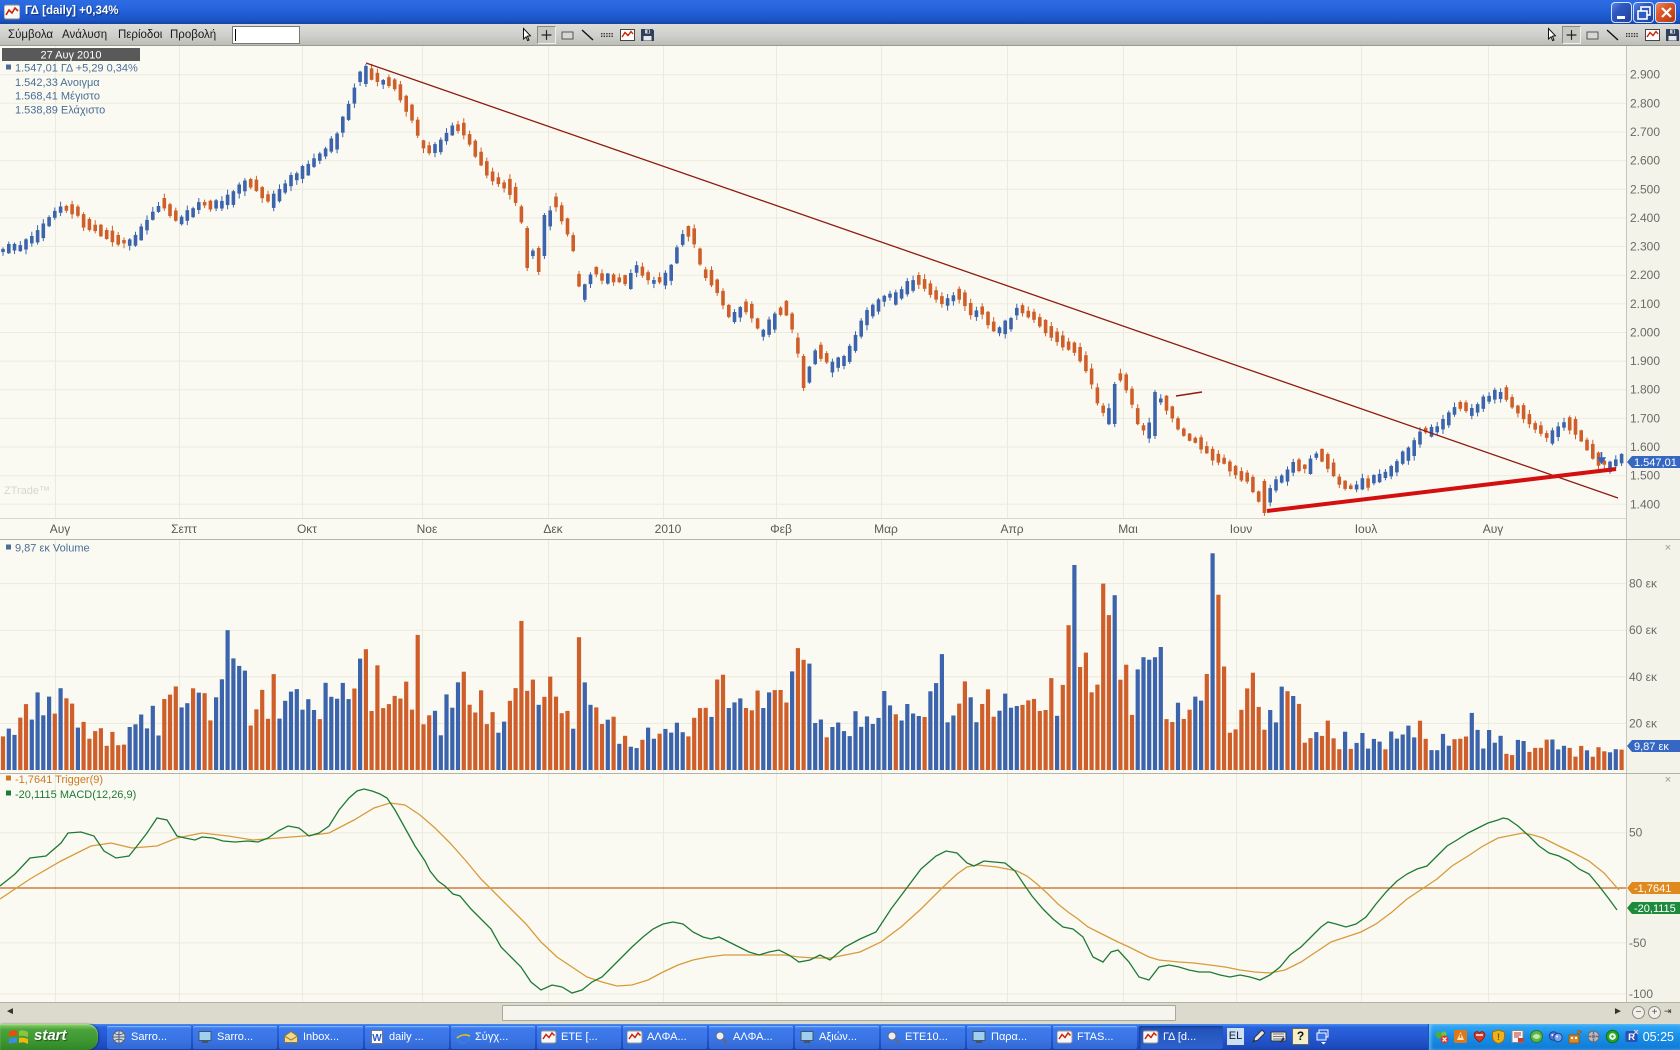 This screenshot has width=1680, height=1050. I want to click on svg-text: Δεκ, so click(553, 529).